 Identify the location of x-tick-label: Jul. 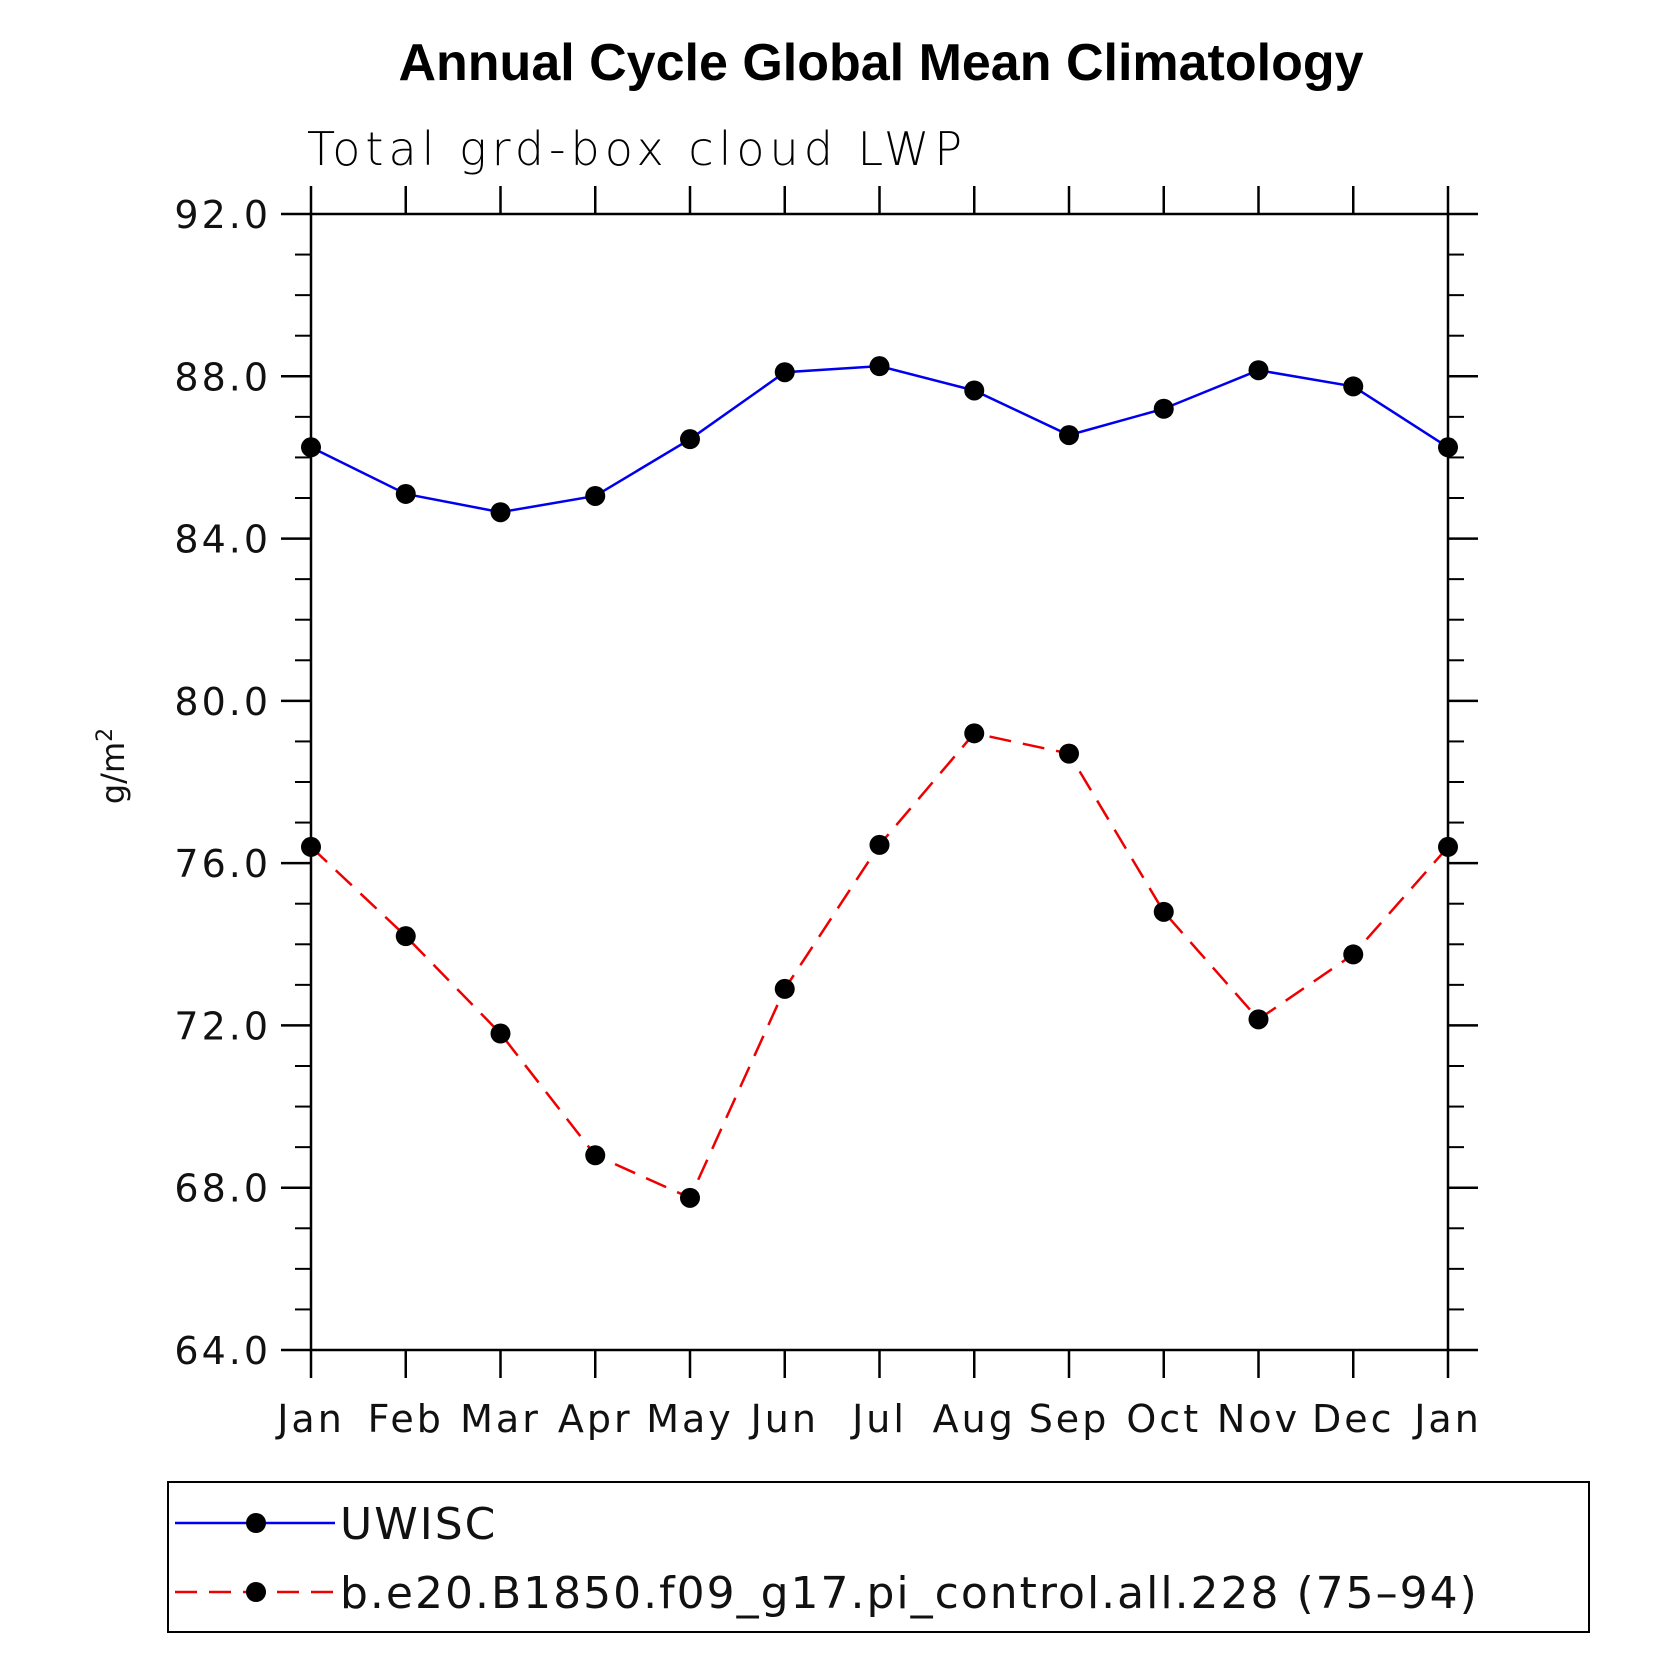
(878, 1419).